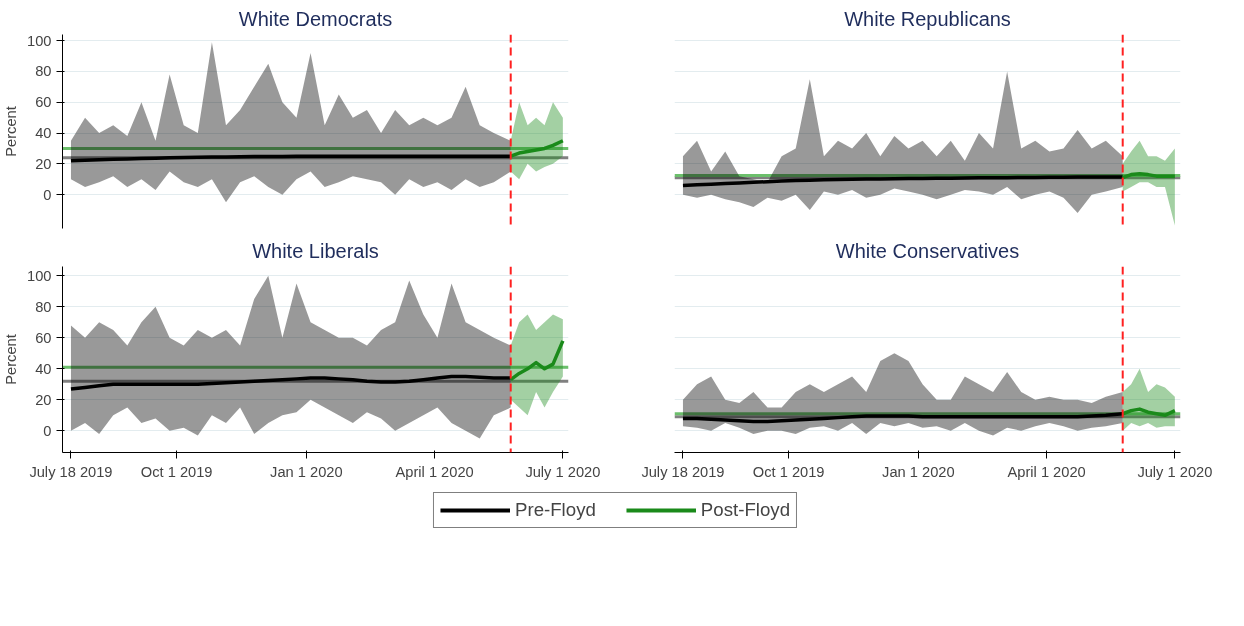  What do you see at coordinates (927, 250) in the screenshot?
I see `chart-title: White Conservatives` at bounding box center [927, 250].